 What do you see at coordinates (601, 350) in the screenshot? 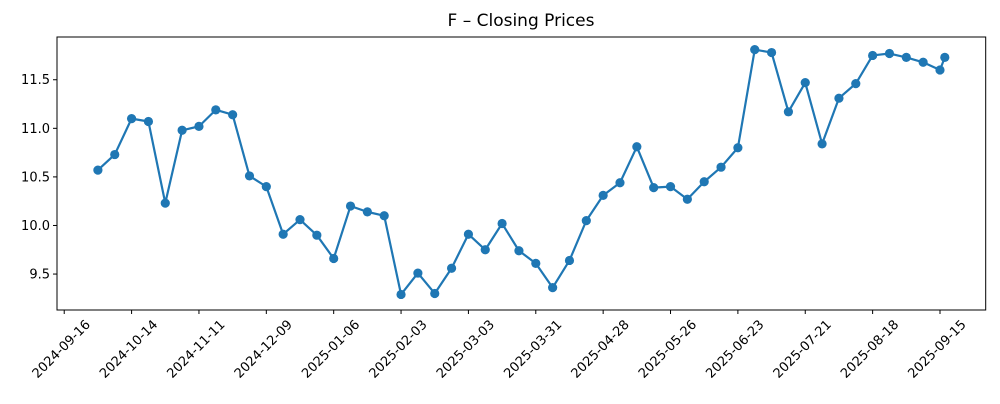
I see `x-tick-label: 2025-04-28` at bounding box center [601, 350].